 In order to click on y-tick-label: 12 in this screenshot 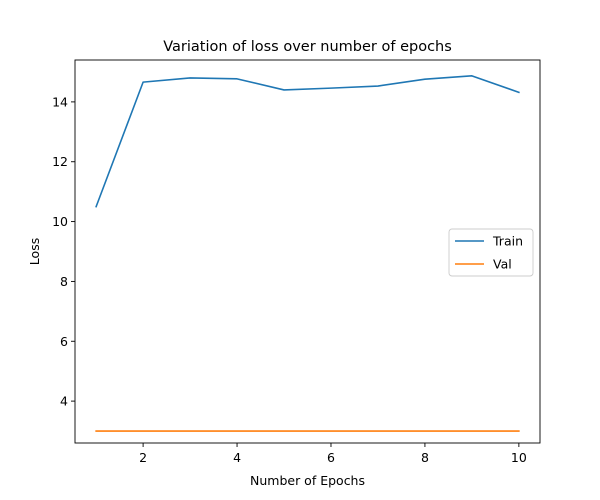, I will do `click(60, 161)`.